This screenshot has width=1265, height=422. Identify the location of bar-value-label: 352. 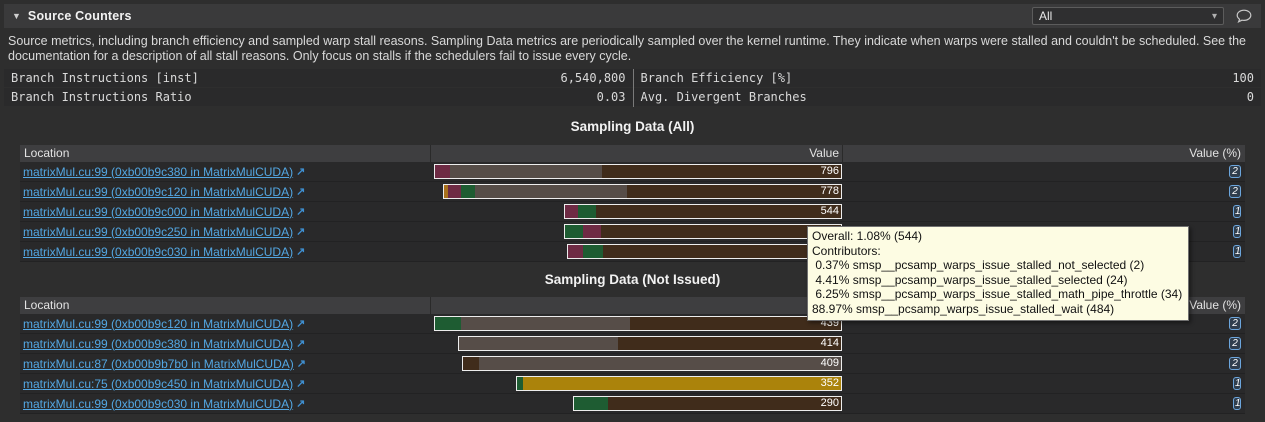
(829, 383).